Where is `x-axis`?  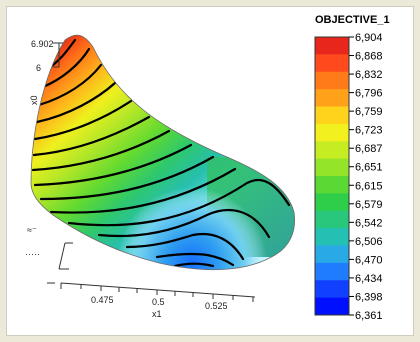 x-axis is located at coordinates (158, 292).